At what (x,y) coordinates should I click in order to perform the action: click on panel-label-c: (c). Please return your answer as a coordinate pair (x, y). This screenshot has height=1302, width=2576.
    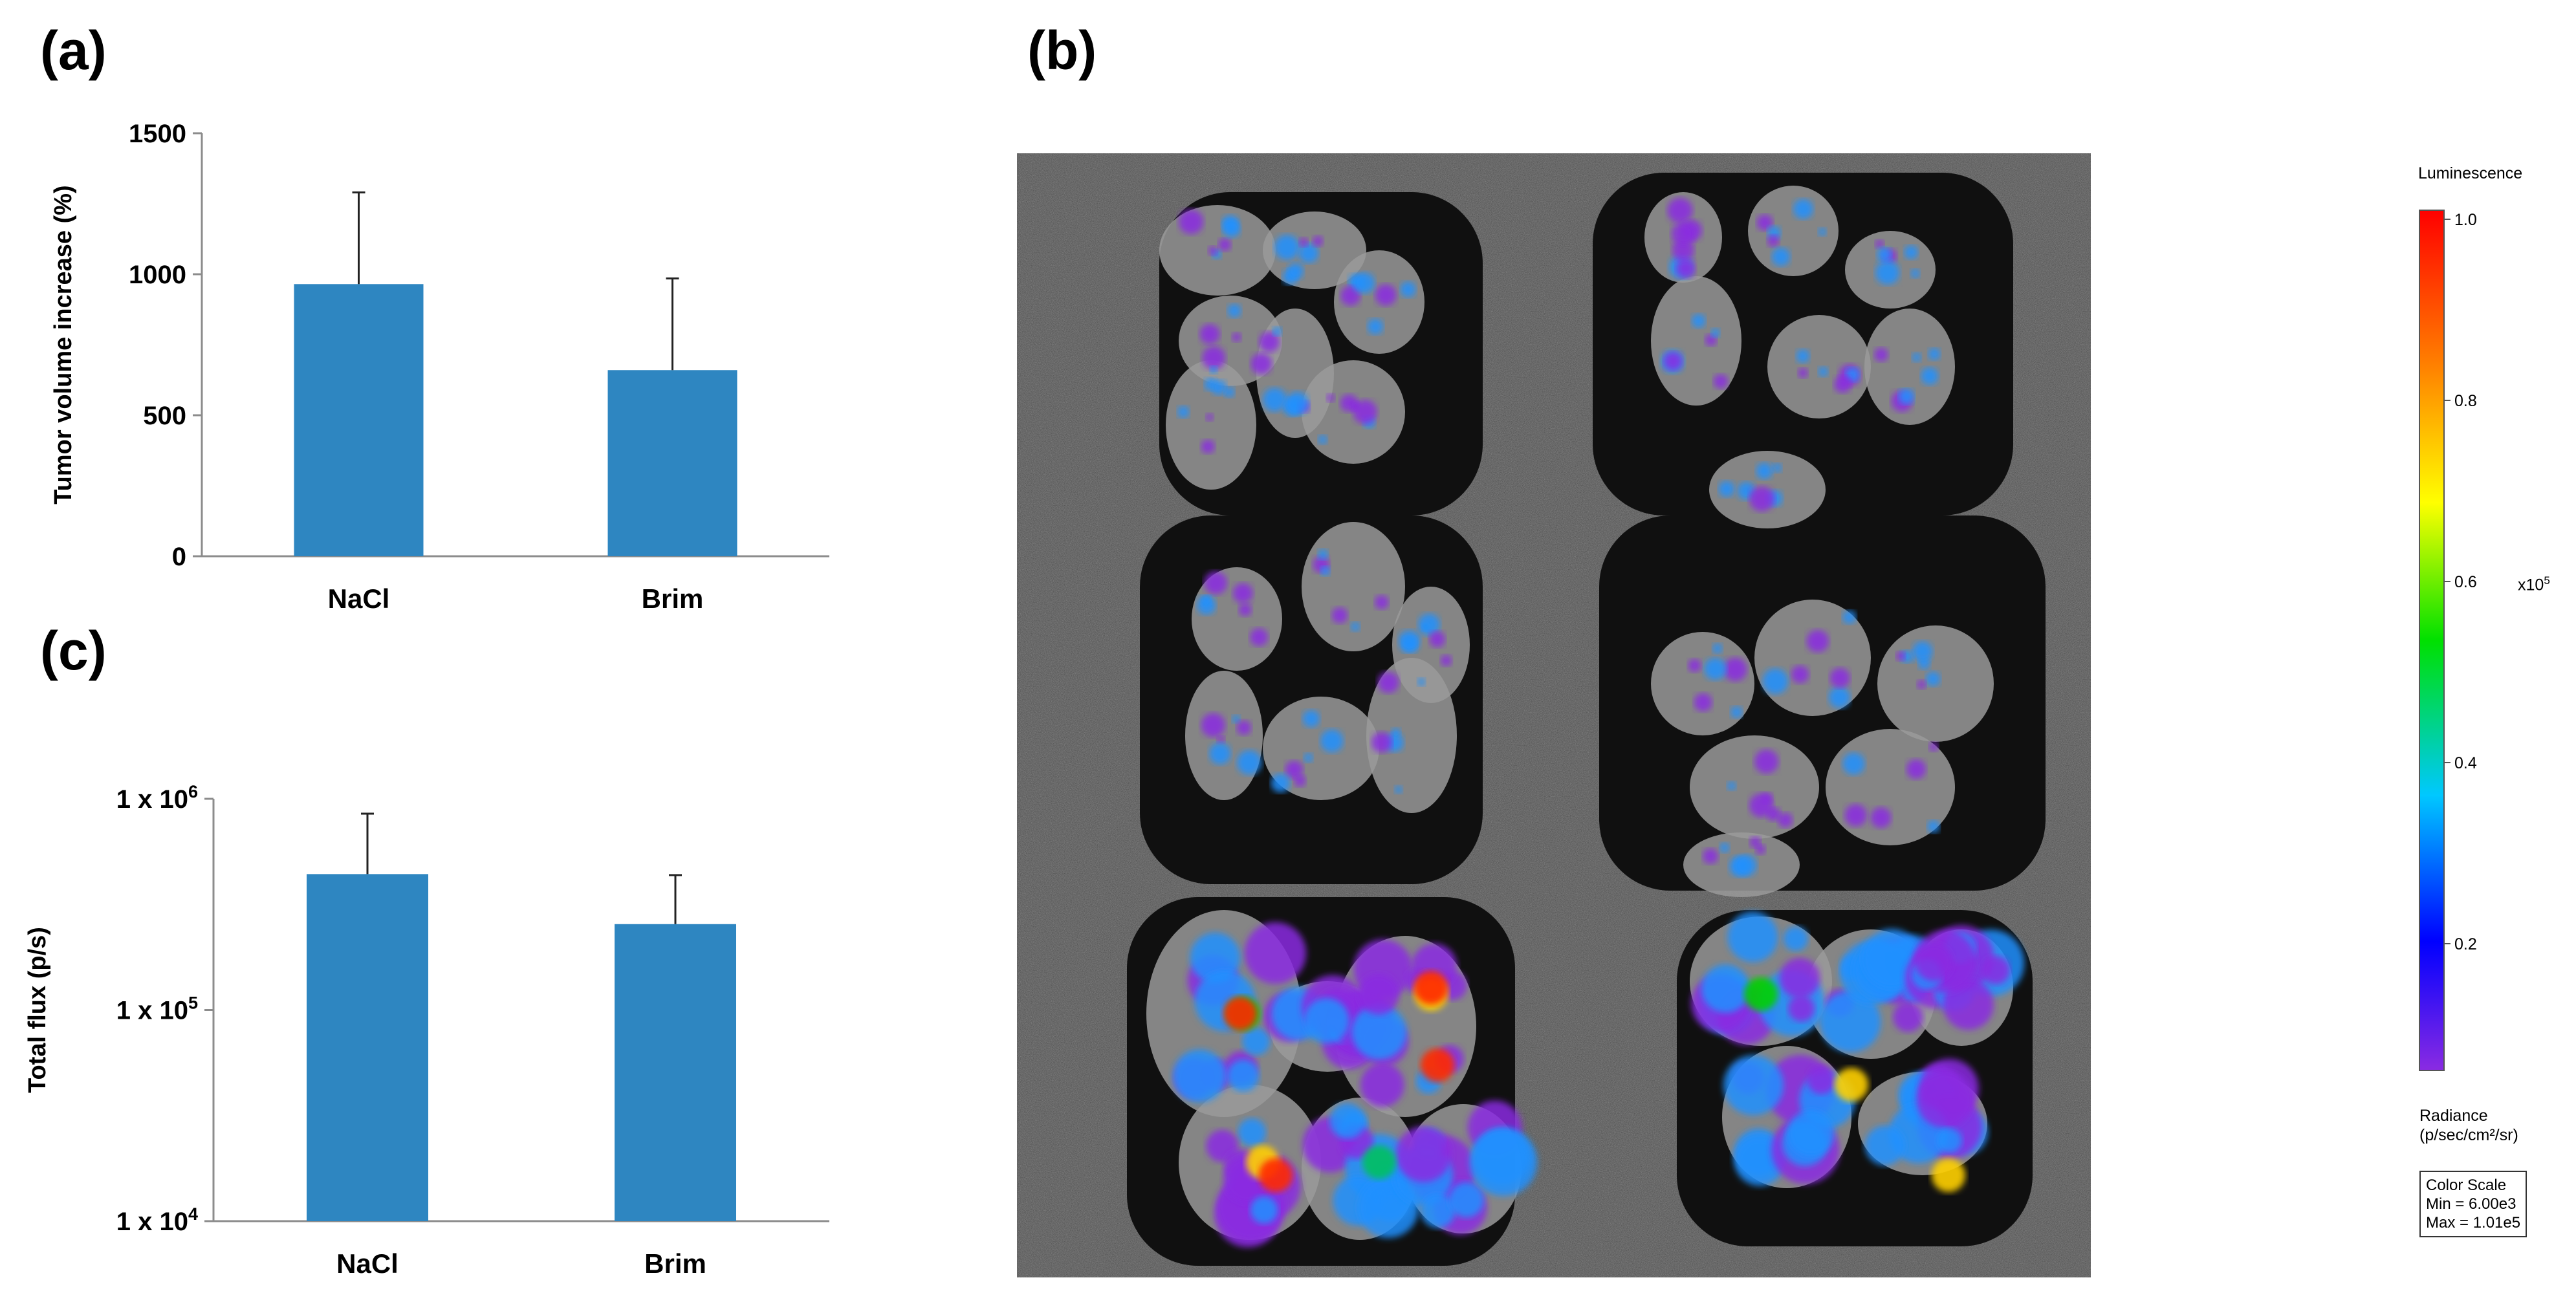
    Looking at the image, I should click on (73, 650).